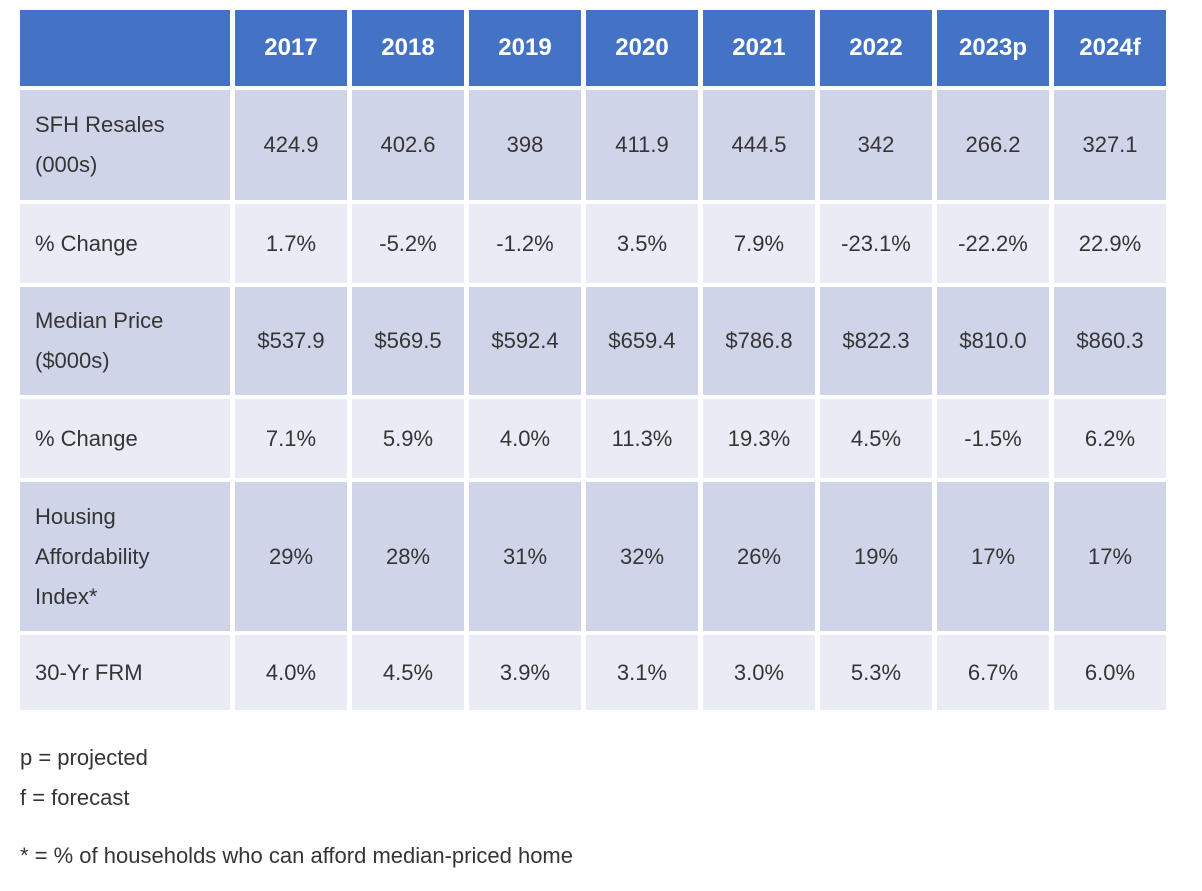 The image size is (1202, 891). I want to click on row-label: Housing Affordability Index*, so click(125, 556).